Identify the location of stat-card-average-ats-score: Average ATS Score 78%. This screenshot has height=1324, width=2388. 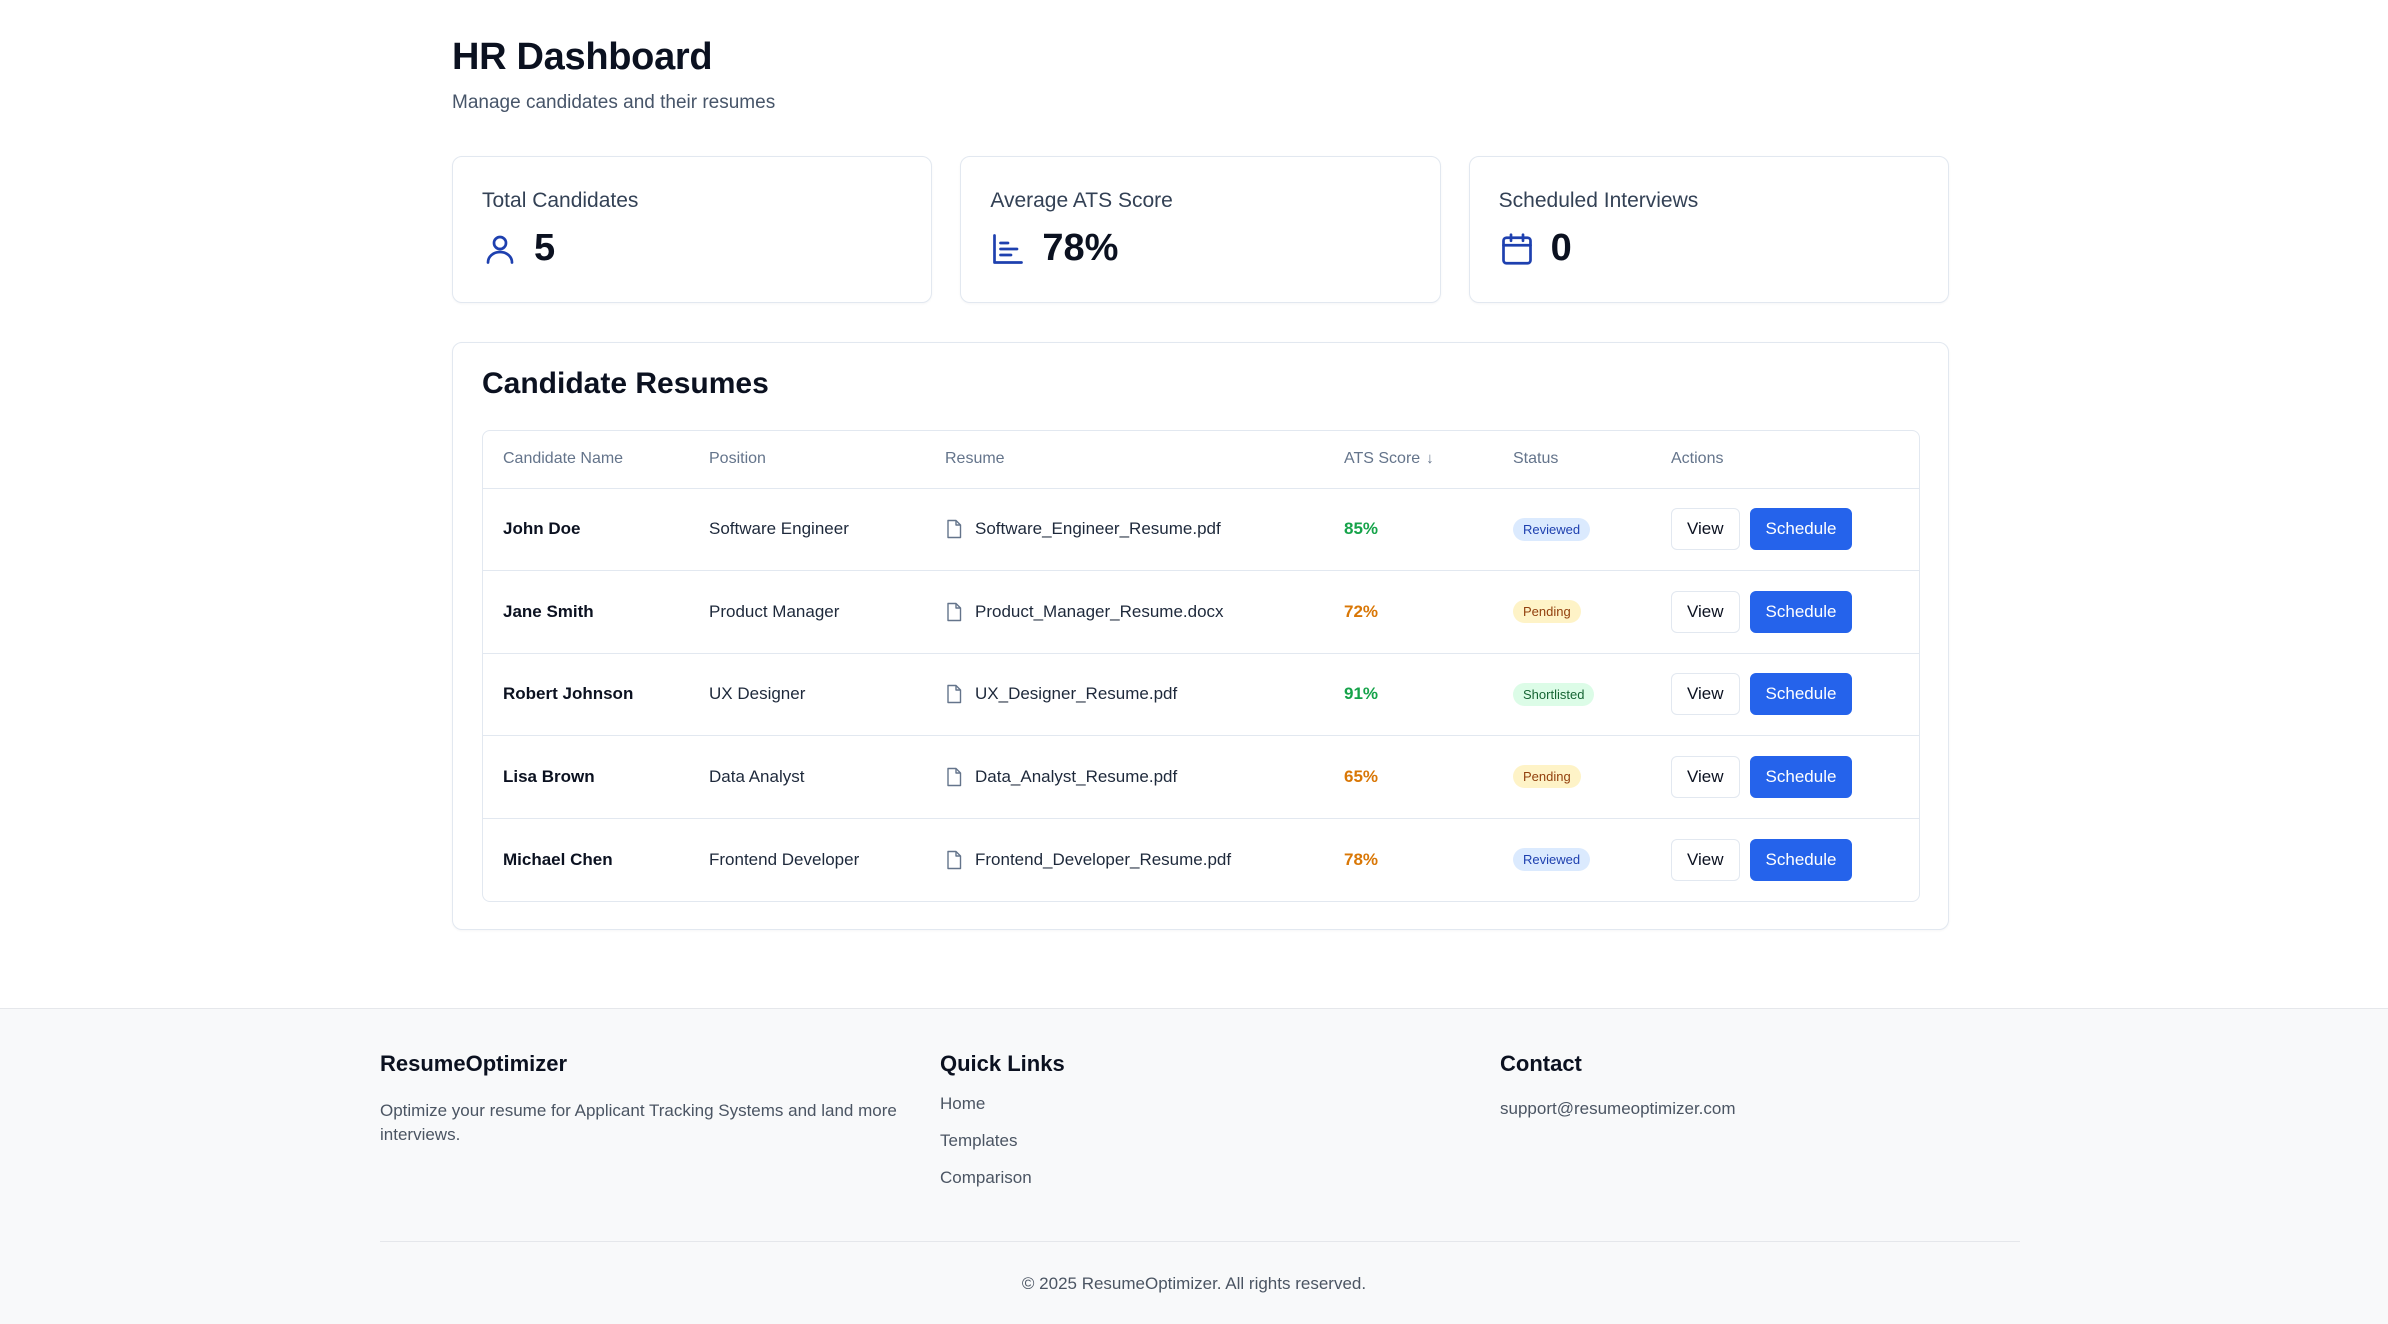
(1200, 229).